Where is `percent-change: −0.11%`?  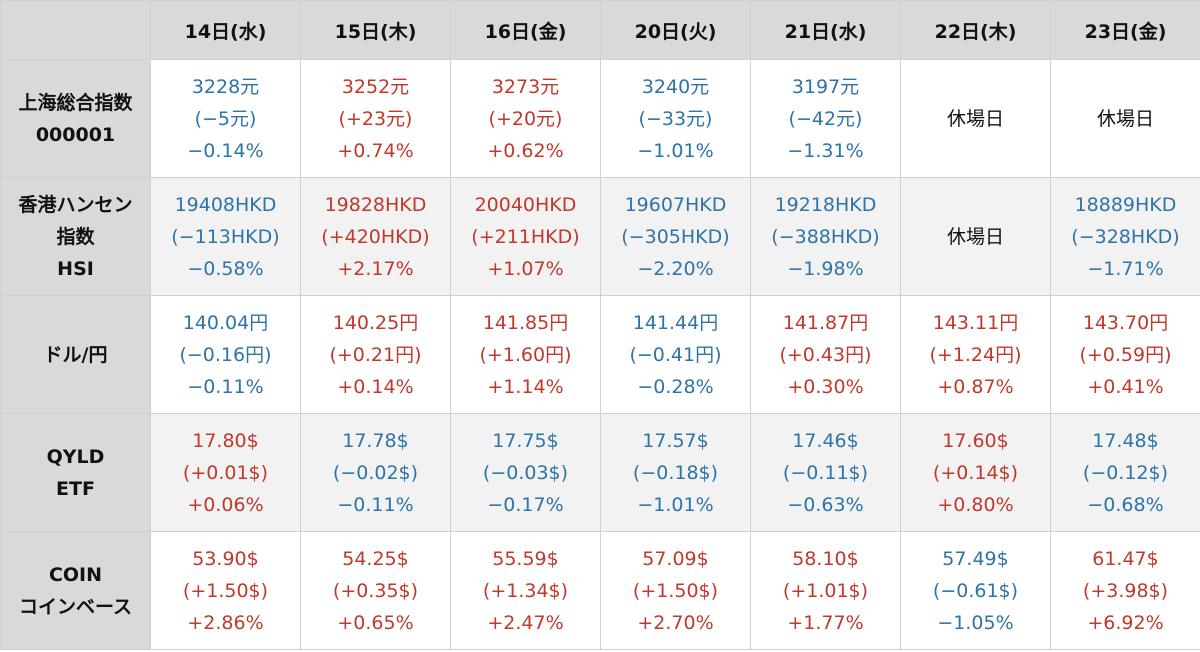
percent-change: −0.11% is located at coordinates (375, 504).